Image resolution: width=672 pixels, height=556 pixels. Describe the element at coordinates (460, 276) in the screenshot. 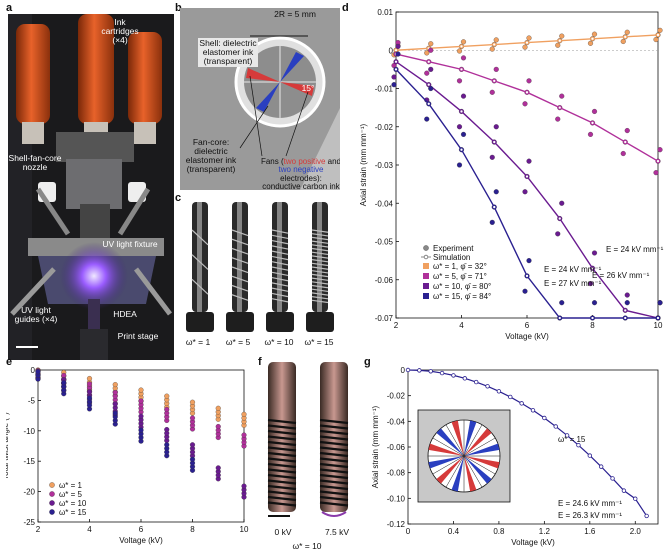

I see `legend-series-label: ω* = 5, φ̄ = 71°` at that location.